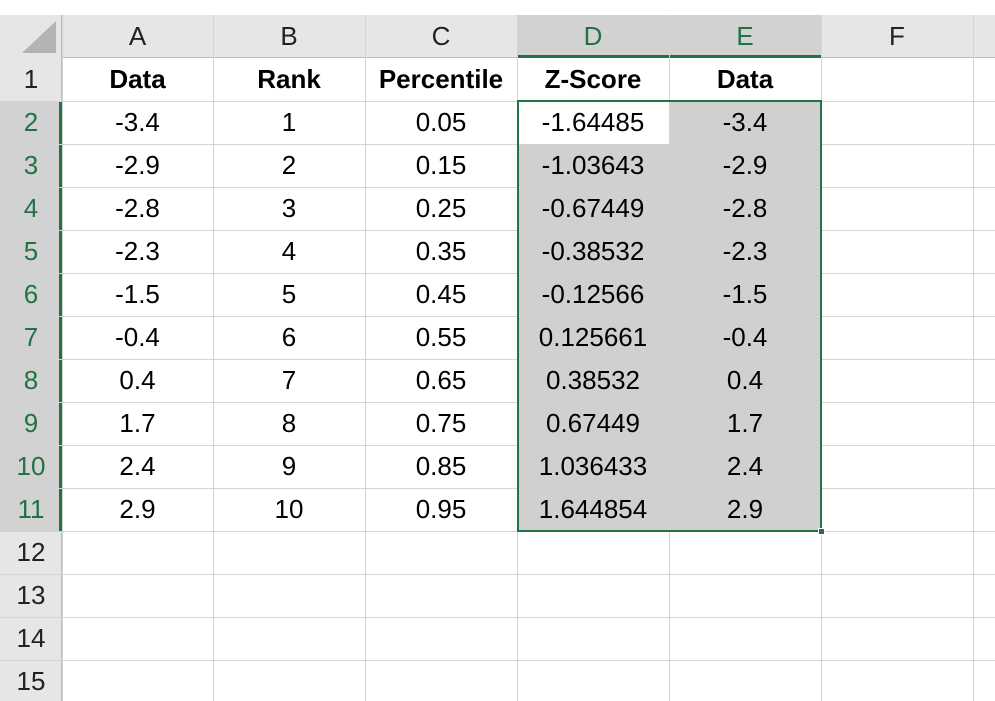  Describe the element at coordinates (441, 294) in the screenshot. I see `cell: 0.45` at that location.